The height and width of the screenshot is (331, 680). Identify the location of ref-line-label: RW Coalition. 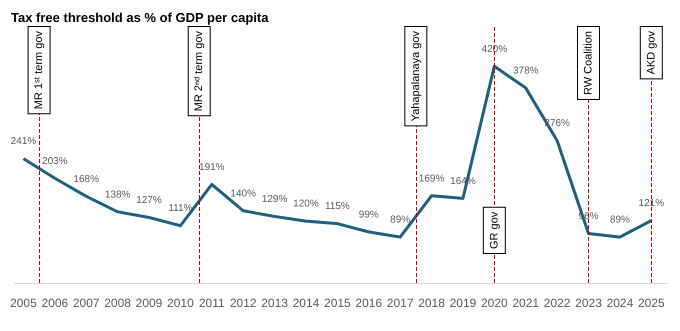
(588, 63).